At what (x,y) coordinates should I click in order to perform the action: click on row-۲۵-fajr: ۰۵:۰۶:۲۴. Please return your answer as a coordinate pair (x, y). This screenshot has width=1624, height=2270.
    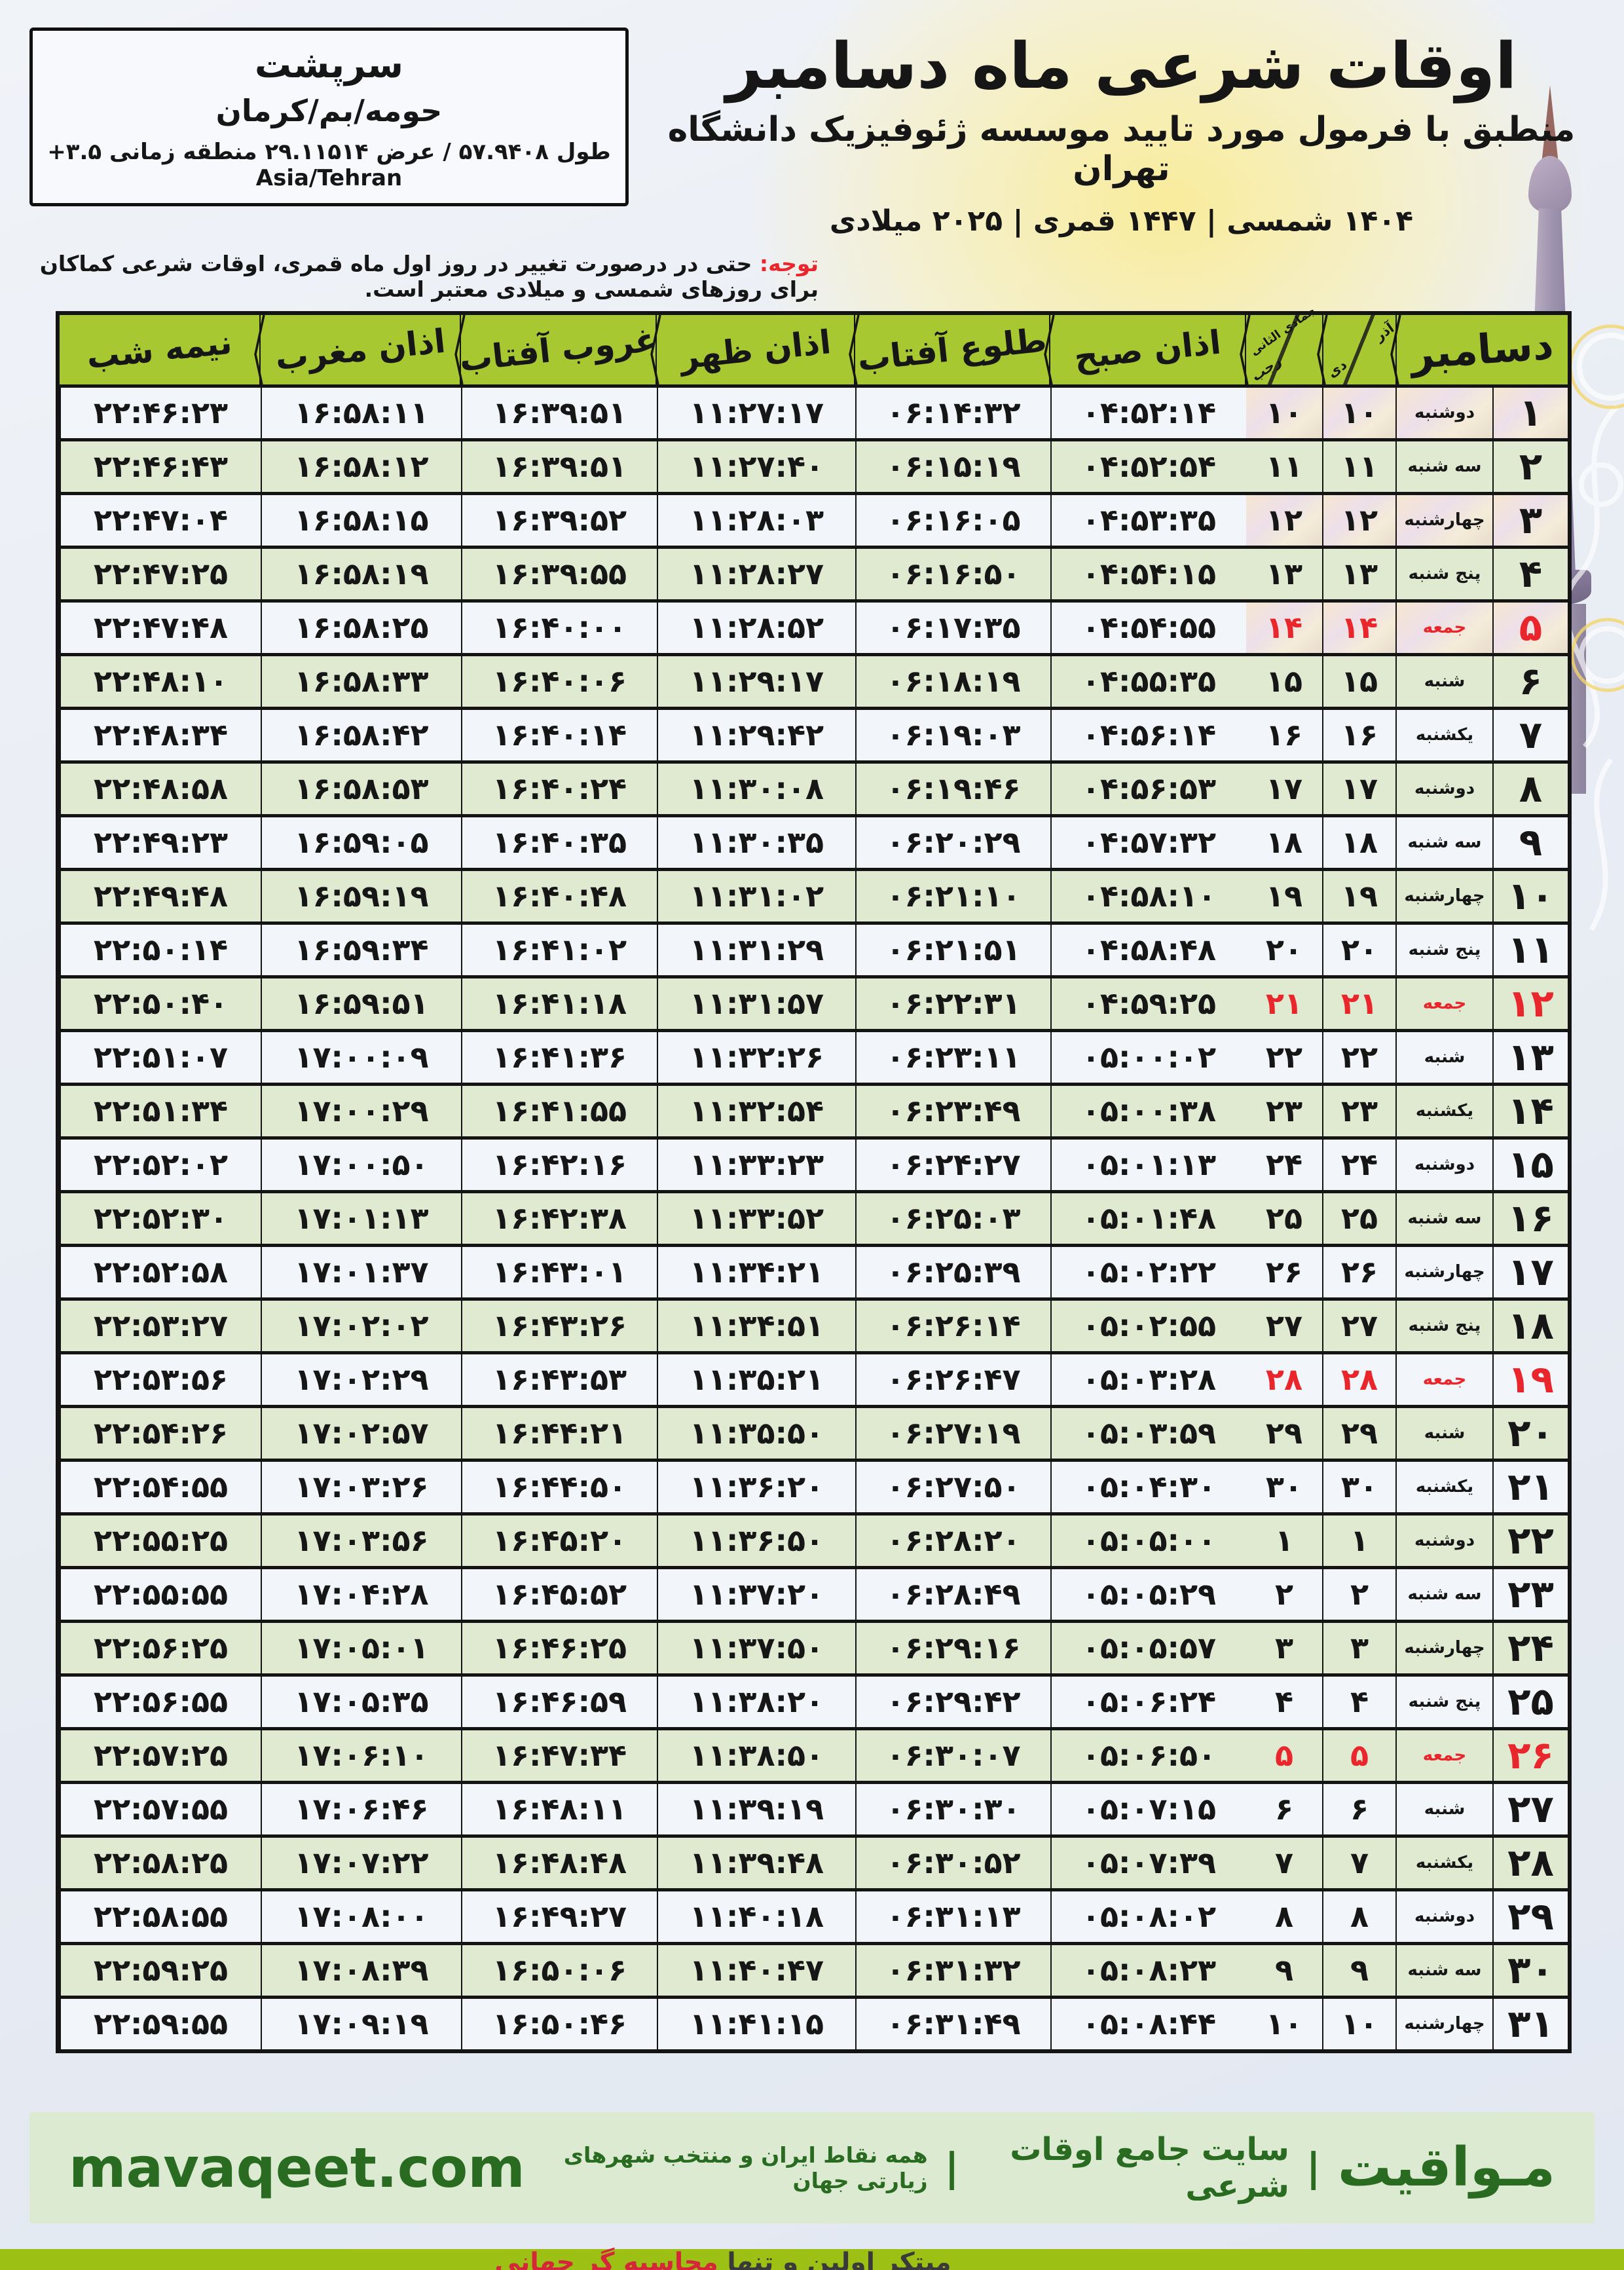
    Looking at the image, I should click on (1148, 1700).